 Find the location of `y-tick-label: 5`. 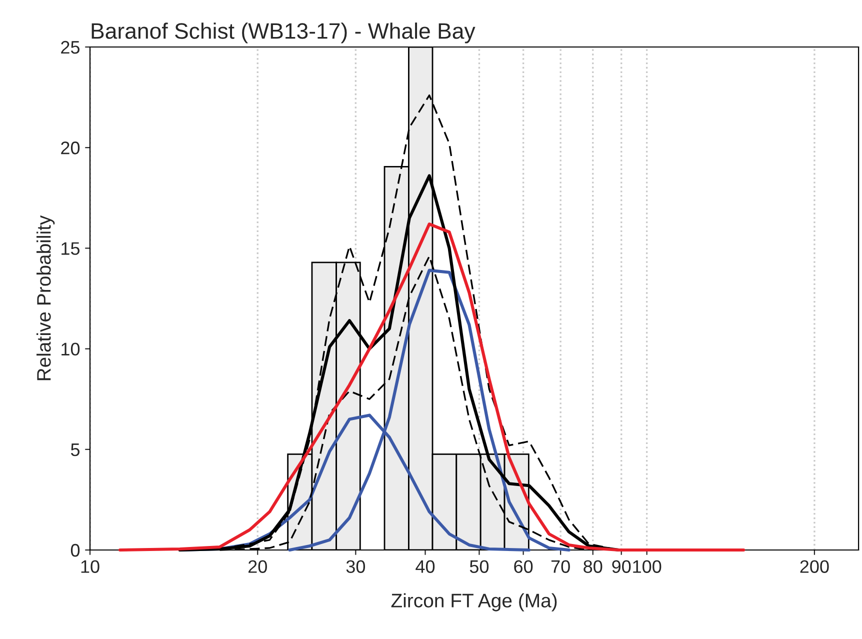

y-tick-label: 5 is located at coordinates (75, 450).